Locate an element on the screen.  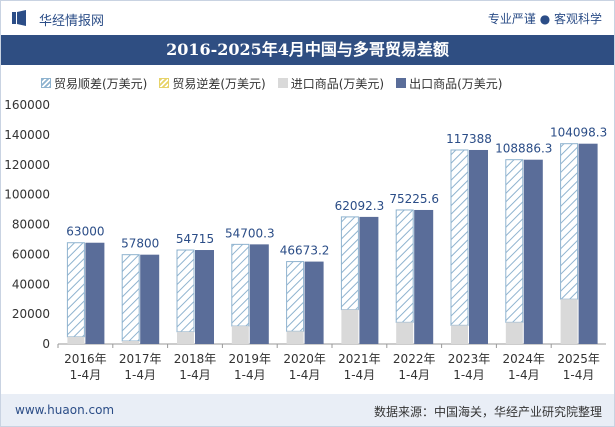
chart-title: 2016-2025年4月中国与多哥贸易差额 is located at coordinates (307, 49).